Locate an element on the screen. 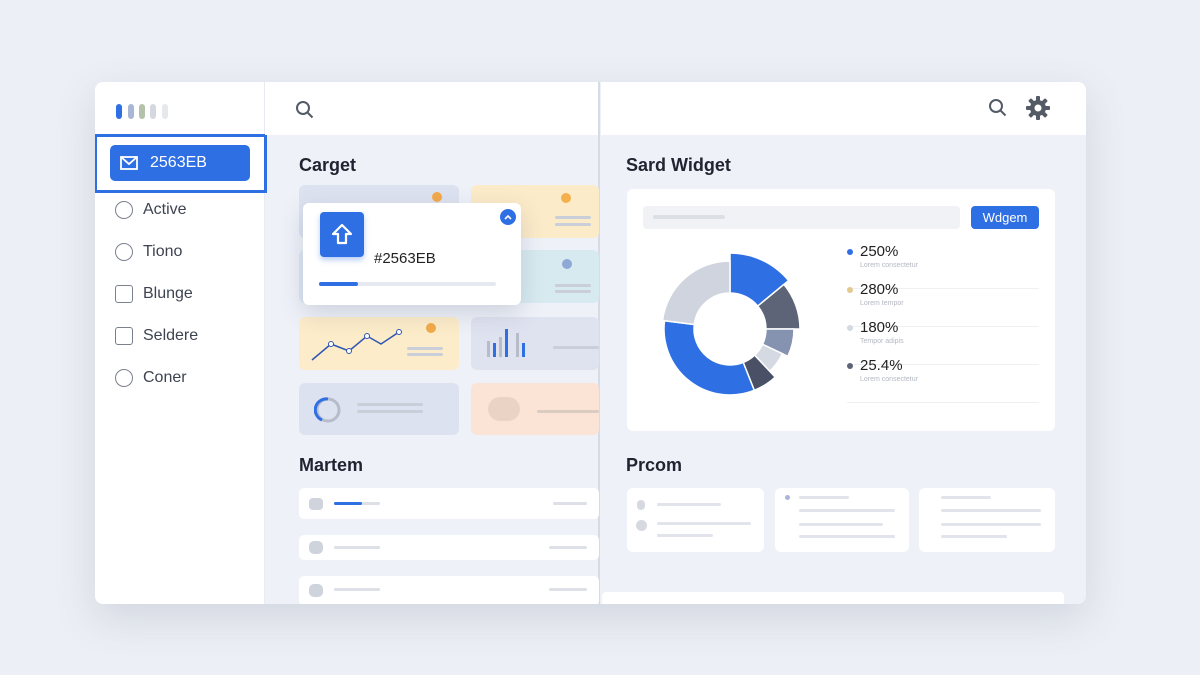 The width and height of the screenshot is (1200, 675). line-chart-icon is located at coordinates (356, 345).